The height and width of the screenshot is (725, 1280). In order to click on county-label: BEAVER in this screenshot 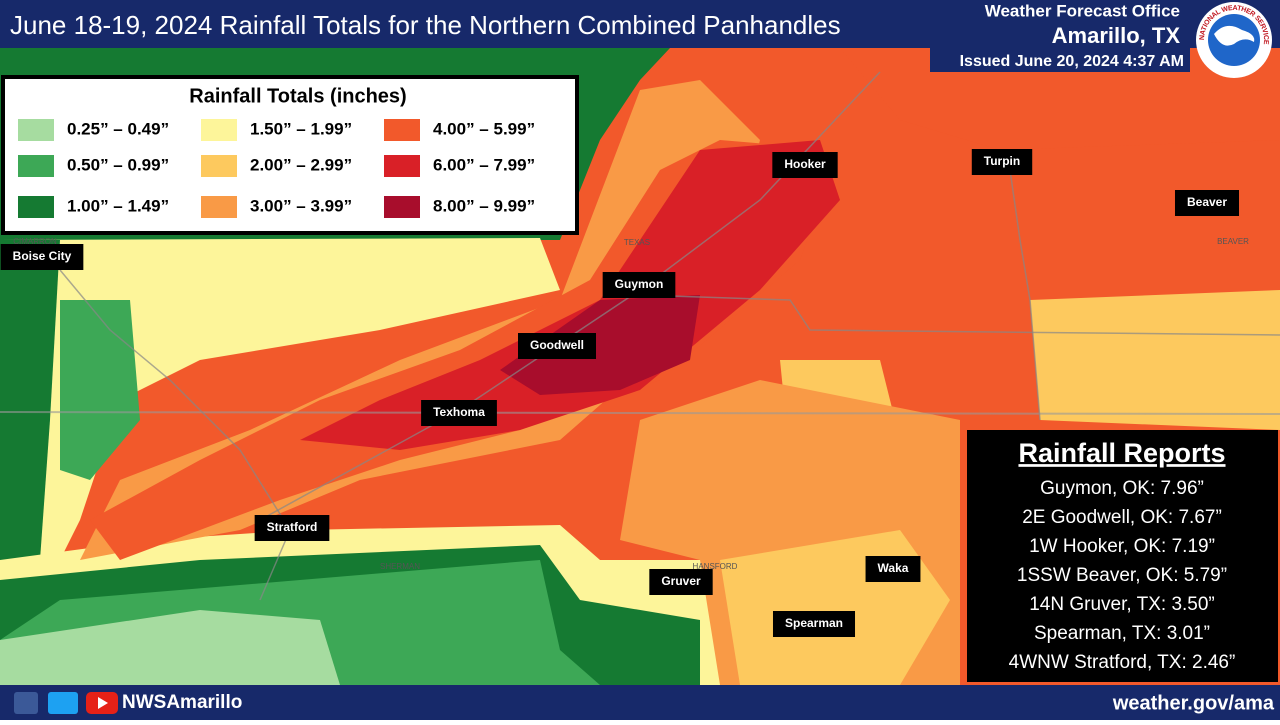, I will do `click(1233, 241)`.